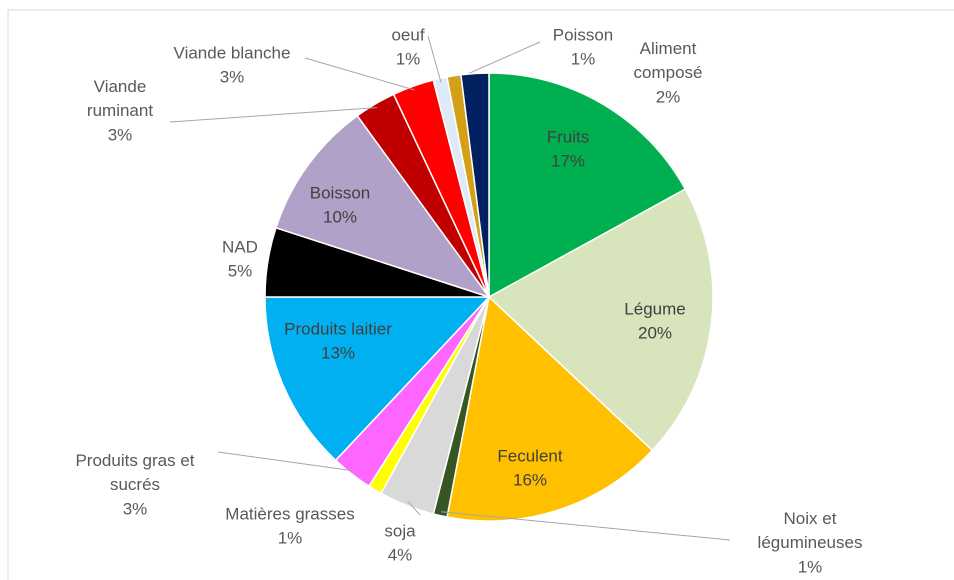  What do you see at coordinates (568, 160) in the screenshot?
I see `slice-percent: 17%` at bounding box center [568, 160].